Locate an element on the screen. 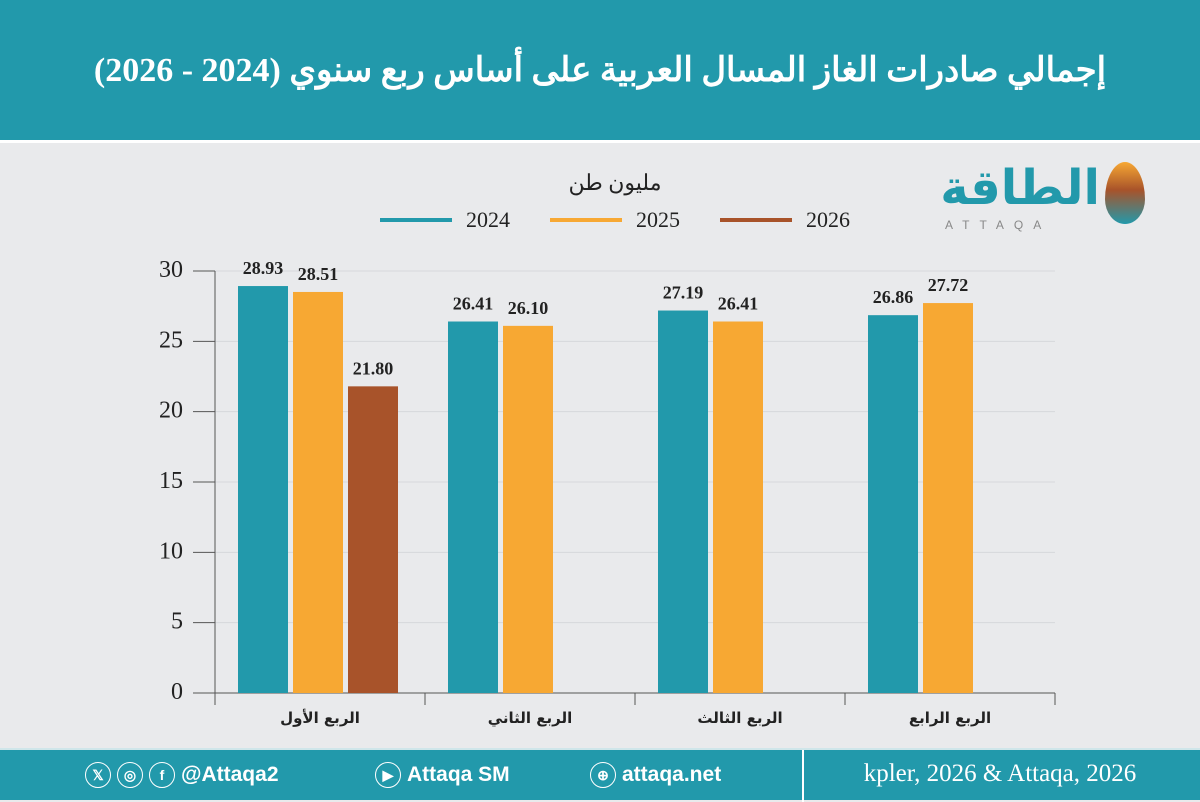 This screenshot has height=802, width=1200. drop-icon is located at coordinates (1125, 193).